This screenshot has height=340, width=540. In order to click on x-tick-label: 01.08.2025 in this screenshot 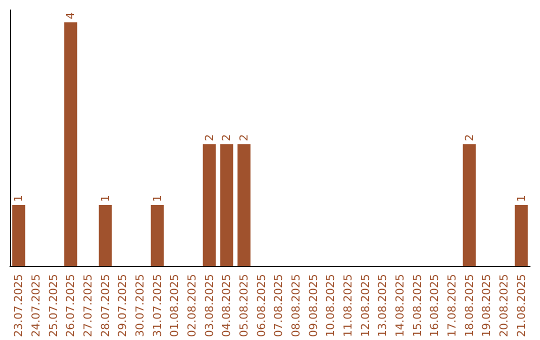, I will do `click(175, 306)`.